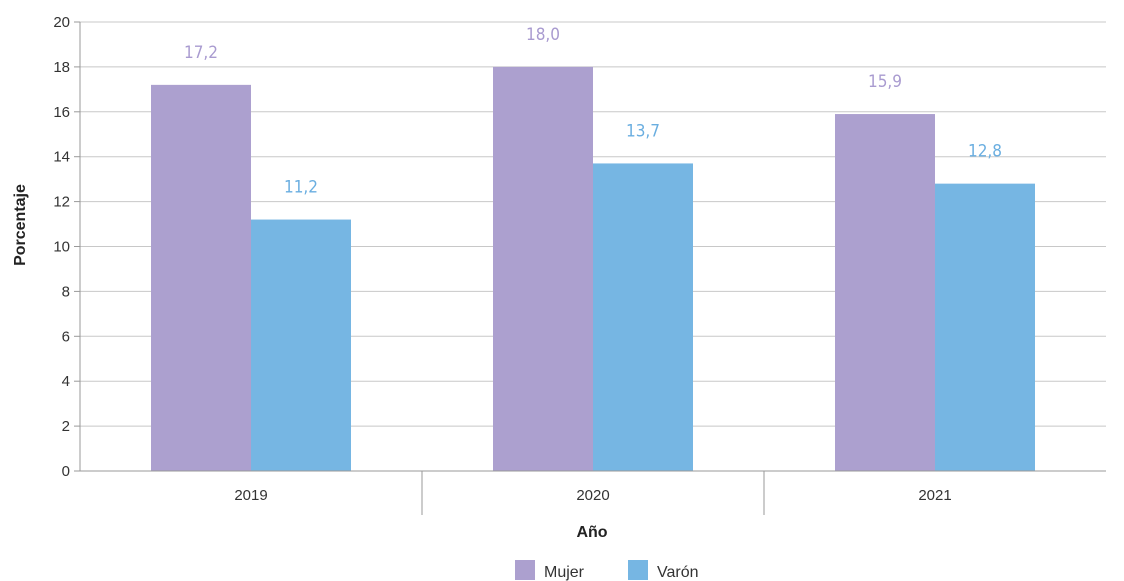 This screenshot has height=581, width=1124. I want to click on y-tick-label: 2, so click(66, 426).